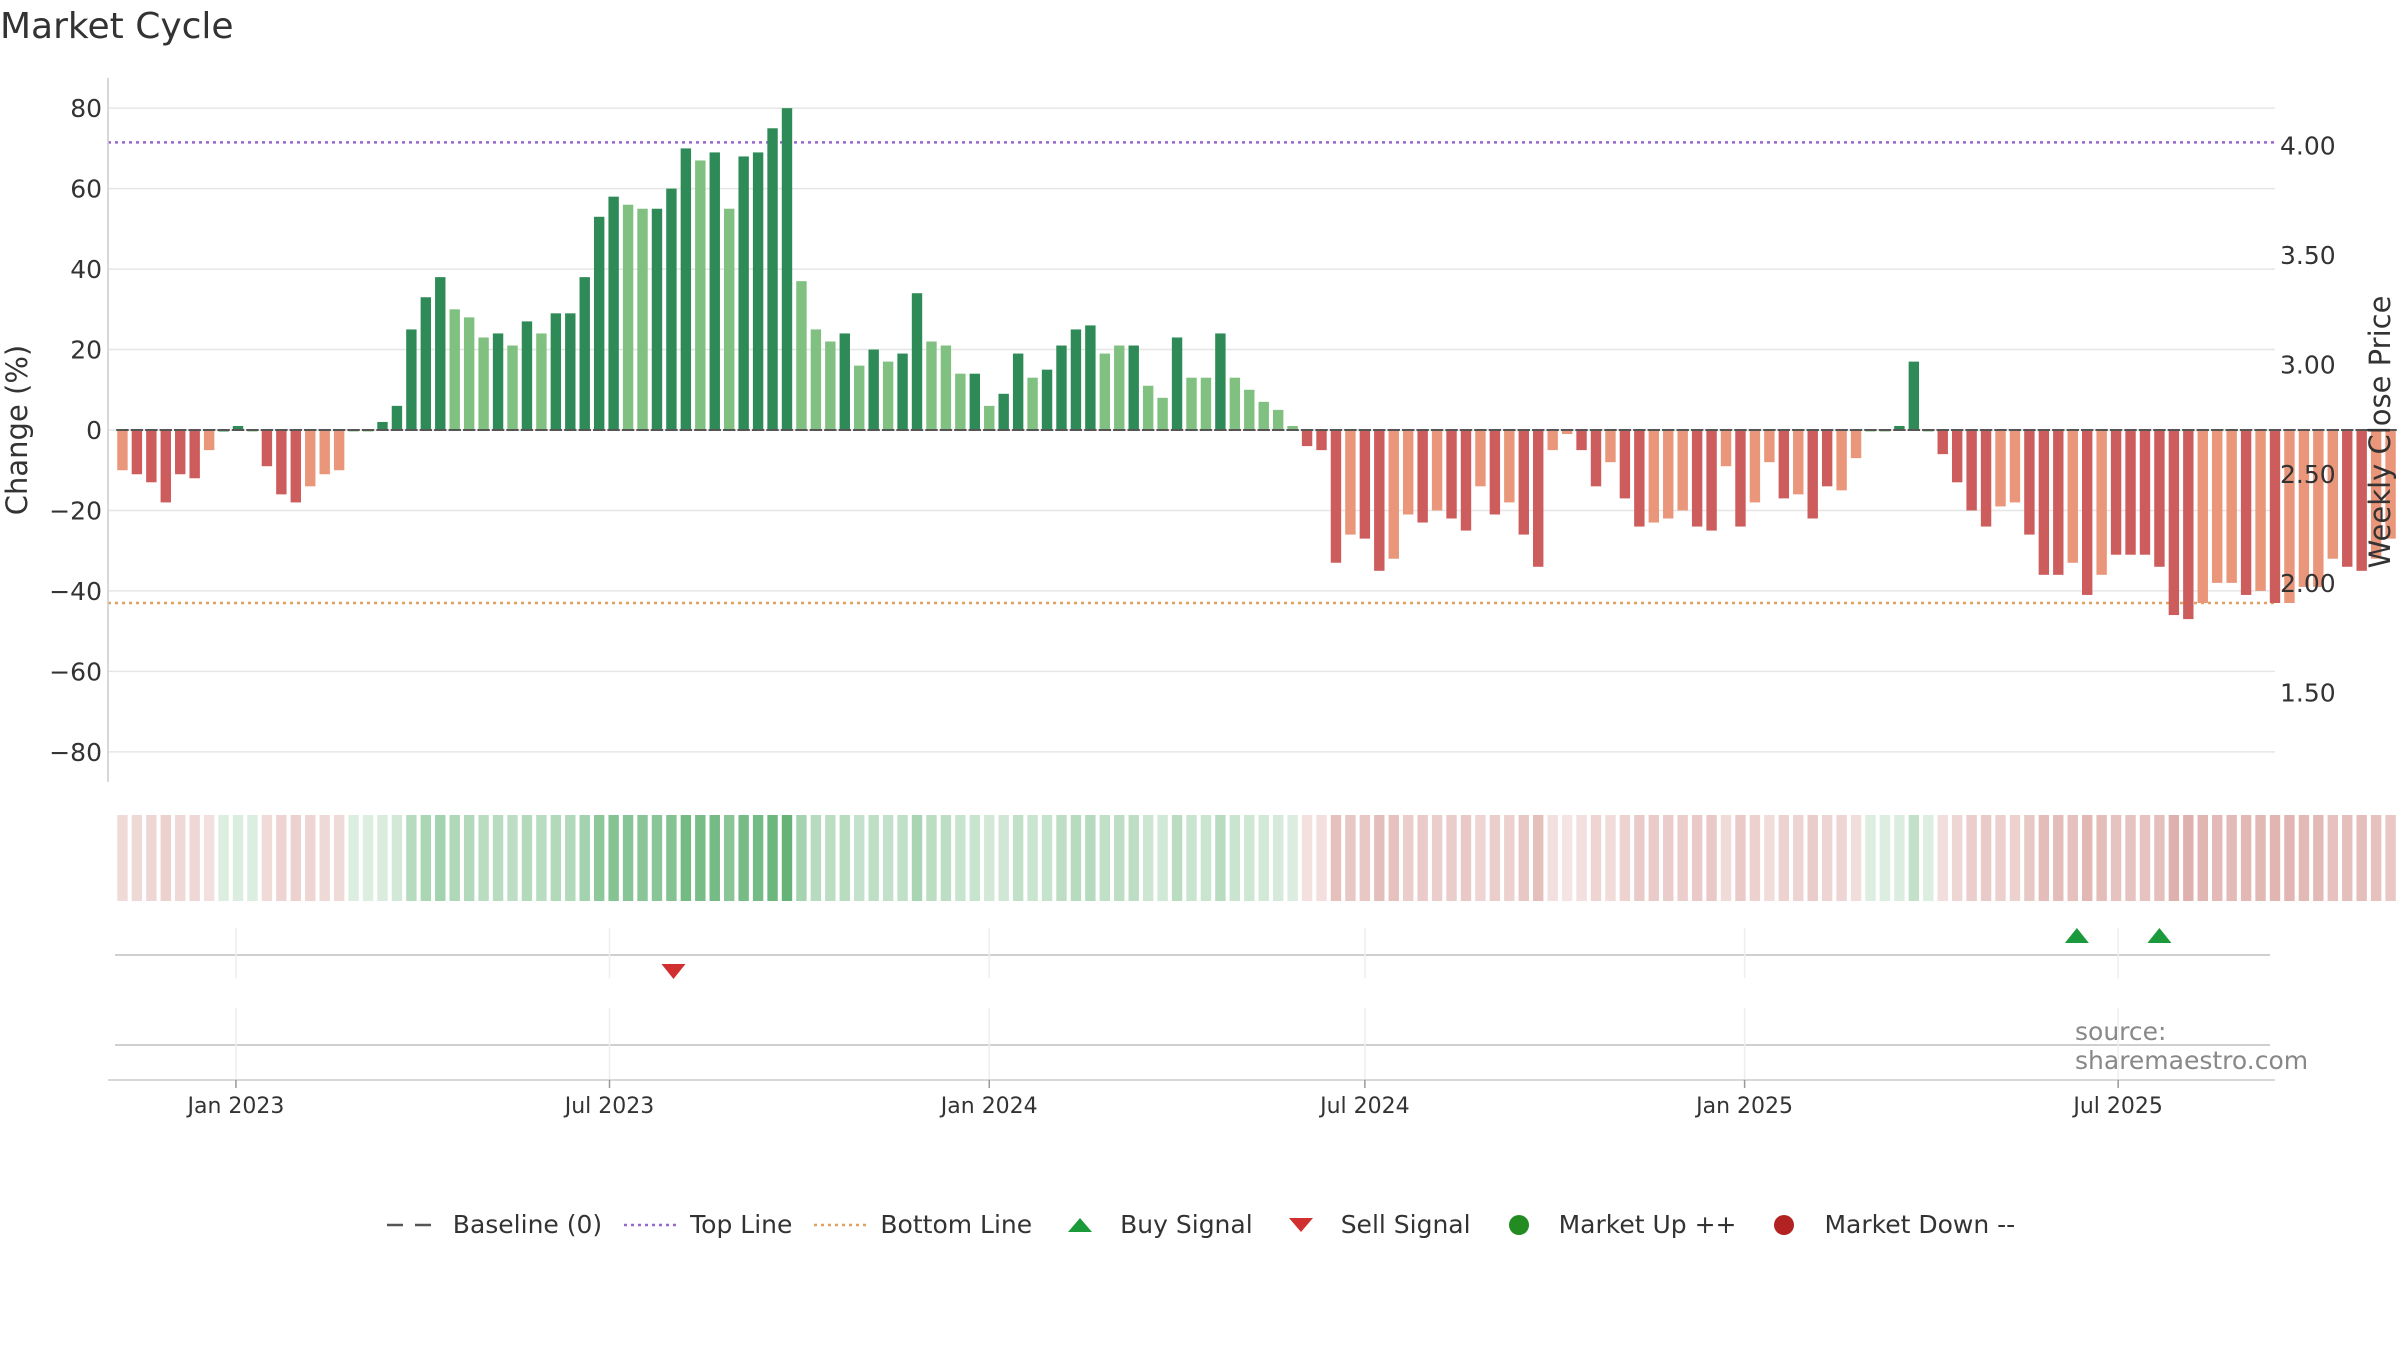 The height and width of the screenshot is (1350, 2400). What do you see at coordinates (1885, 1224) in the screenshot?
I see `legend-item: Market Down --` at bounding box center [1885, 1224].